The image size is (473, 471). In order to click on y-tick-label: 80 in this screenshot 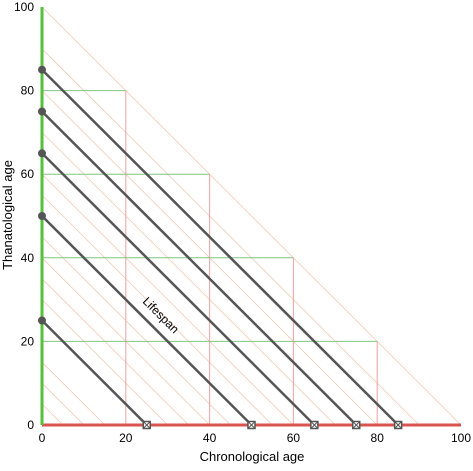, I will do `click(28, 91)`.